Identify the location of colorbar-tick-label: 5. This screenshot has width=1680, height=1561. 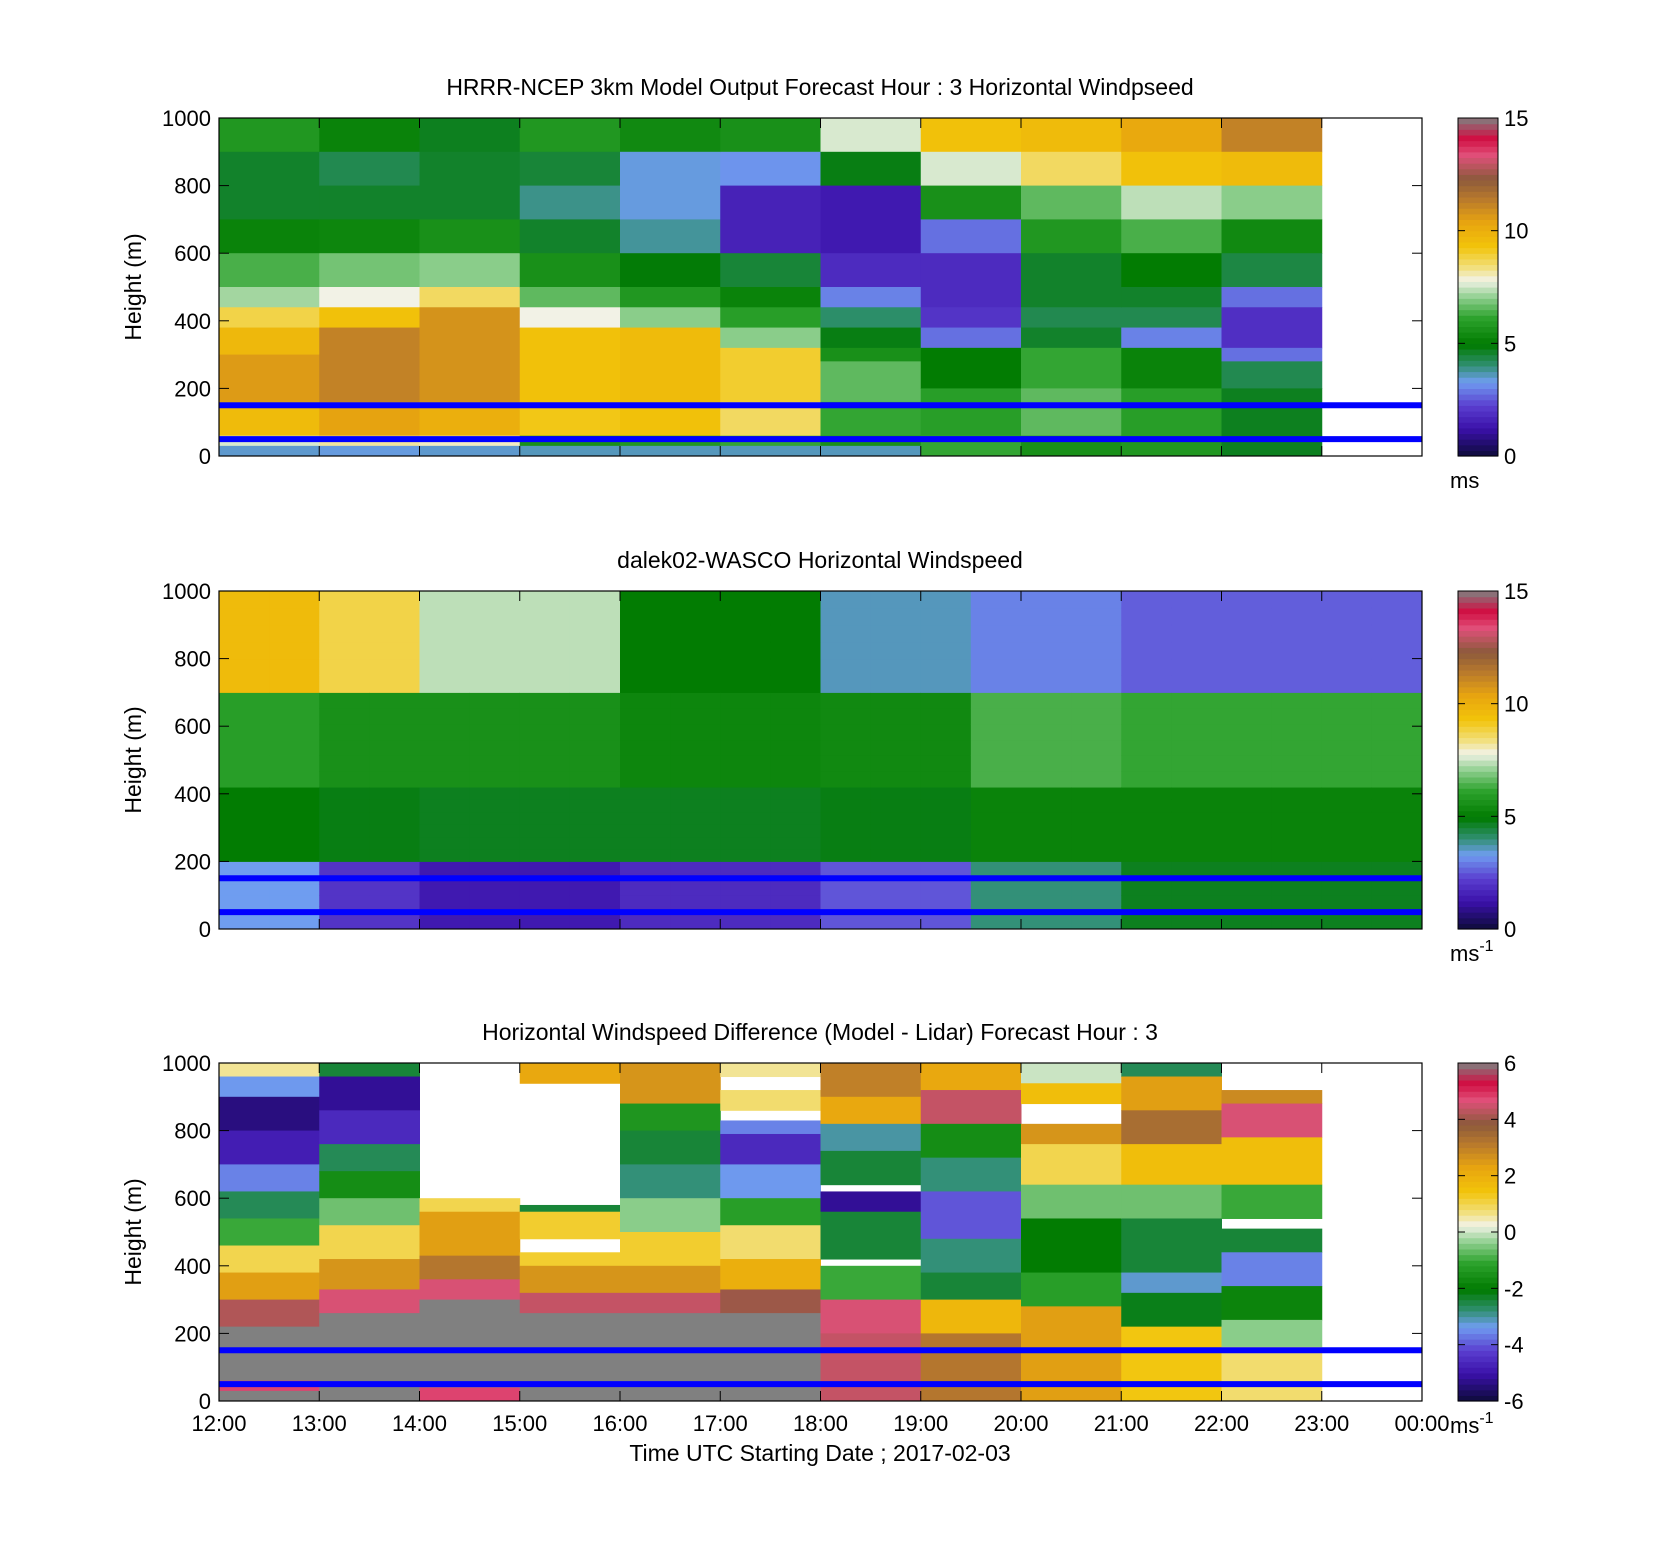
(1510, 816).